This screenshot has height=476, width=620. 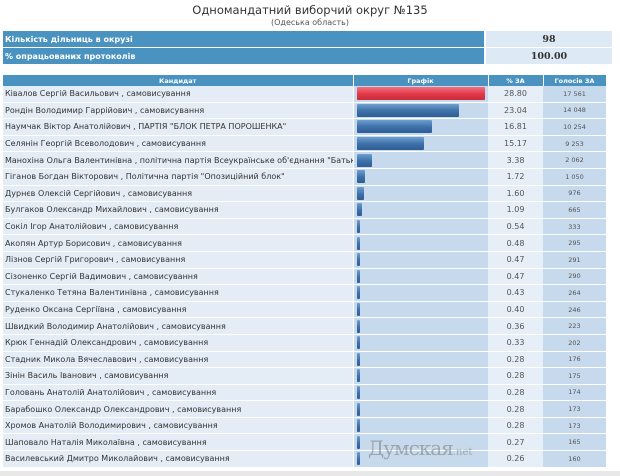 What do you see at coordinates (574, 360) in the screenshot?
I see `vote-count: 176` at bounding box center [574, 360].